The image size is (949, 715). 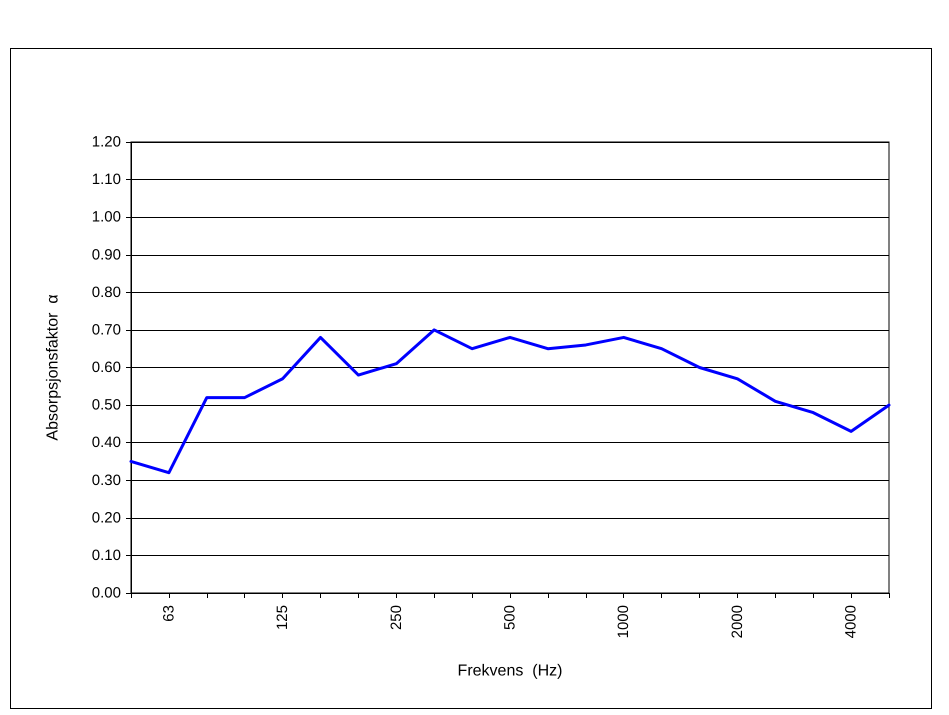 What do you see at coordinates (106, 443) in the screenshot?
I see `y-tick-label: 0.40` at bounding box center [106, 443].